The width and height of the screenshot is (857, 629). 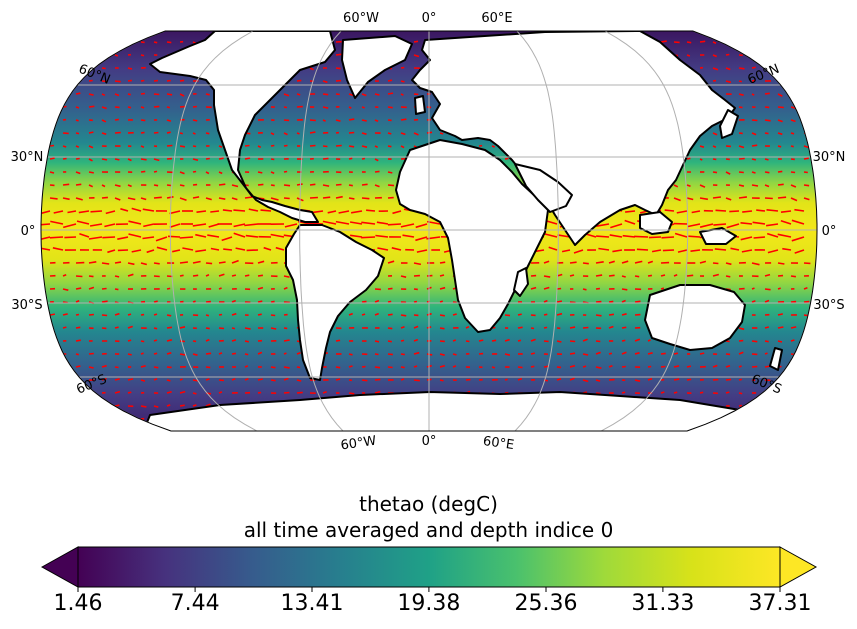 I want to click on colorbar-tick-label: 7.44, so click(x=195, y=603).